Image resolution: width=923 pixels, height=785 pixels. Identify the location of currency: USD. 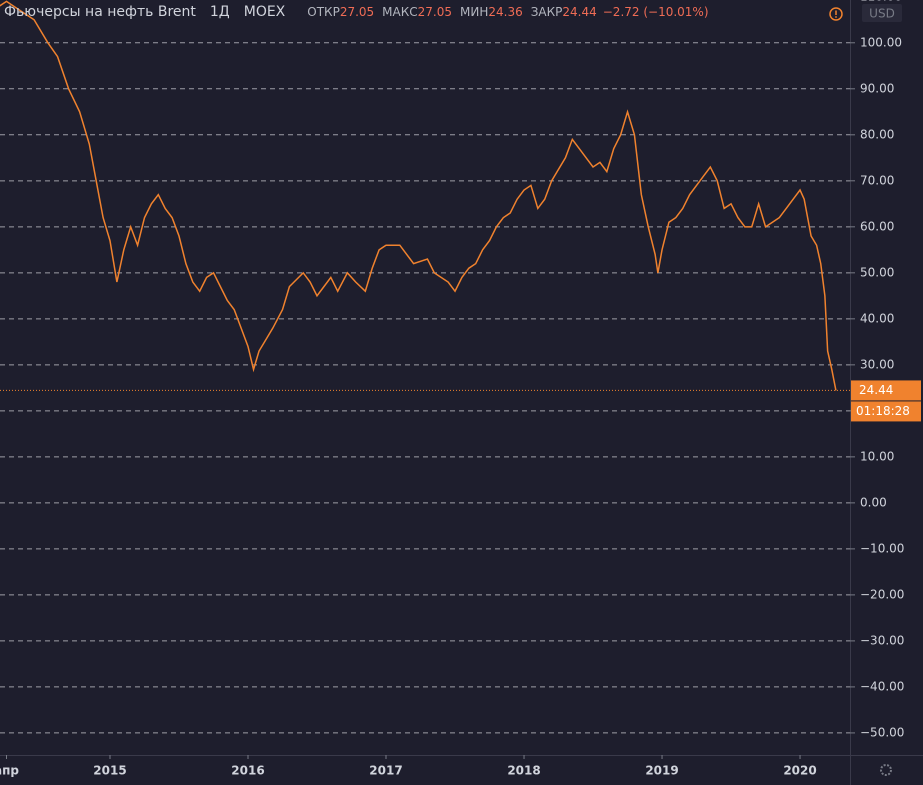
(882, 14).